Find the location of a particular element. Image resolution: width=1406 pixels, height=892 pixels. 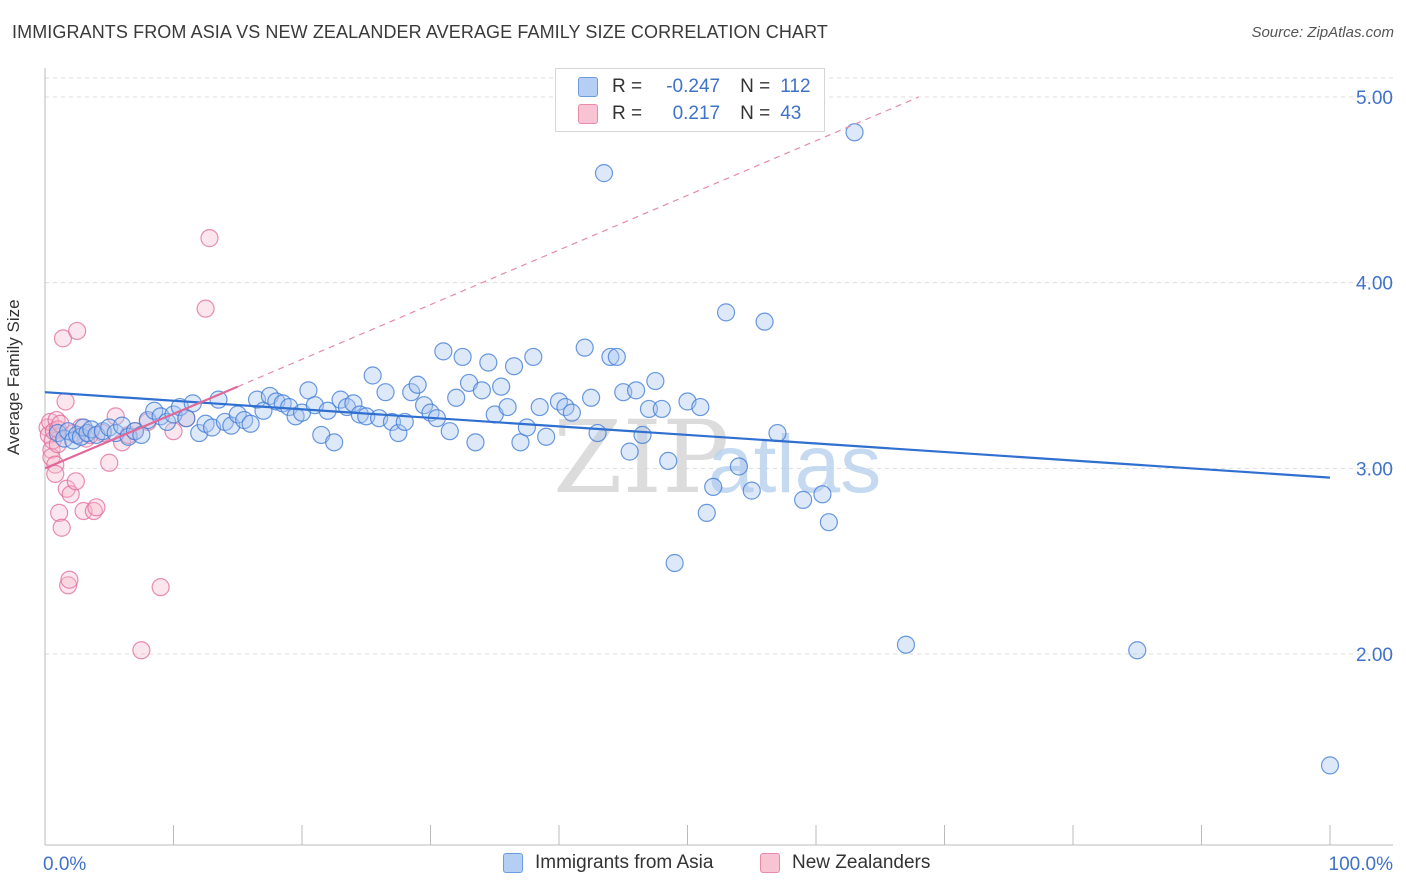

y-tick-label-1: 3.00 is located at coordinates (1374, 469).